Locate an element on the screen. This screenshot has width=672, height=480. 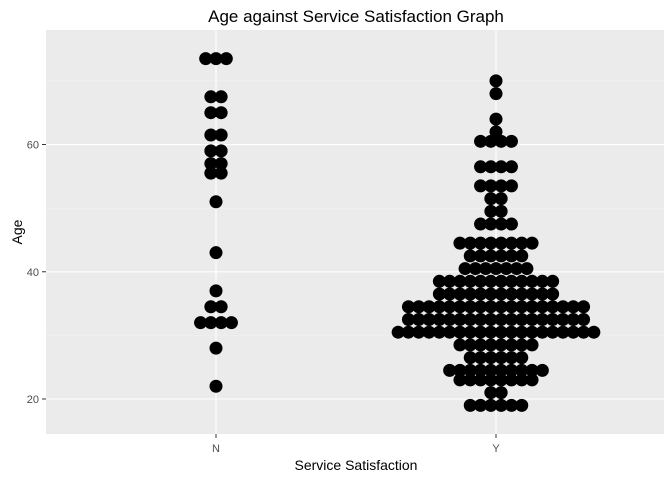
y-axis-title: Age is located at coordinates (17, 231).